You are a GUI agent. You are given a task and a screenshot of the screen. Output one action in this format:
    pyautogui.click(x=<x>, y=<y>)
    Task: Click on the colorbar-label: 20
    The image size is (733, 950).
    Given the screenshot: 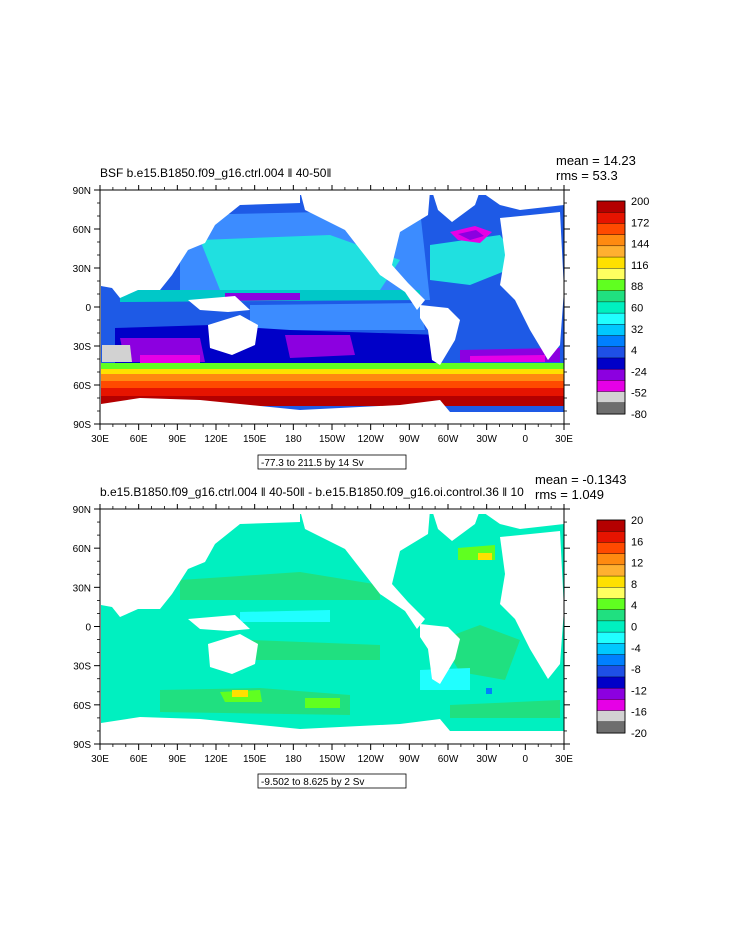 What is the action you would take?
    pyautogui.click(x=637, y=521)
    